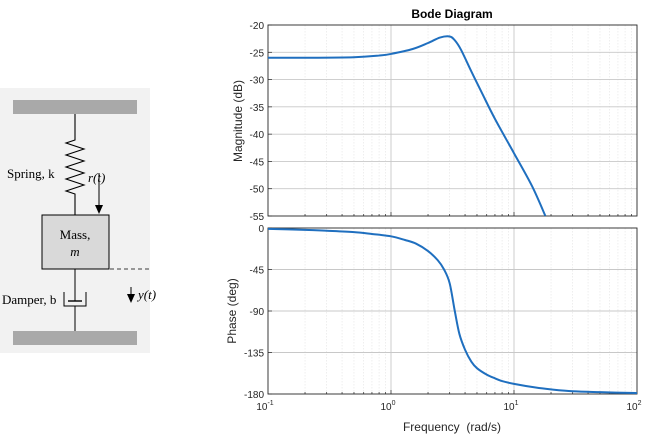  I want to click on input-label: r(t), so click(96, 177).